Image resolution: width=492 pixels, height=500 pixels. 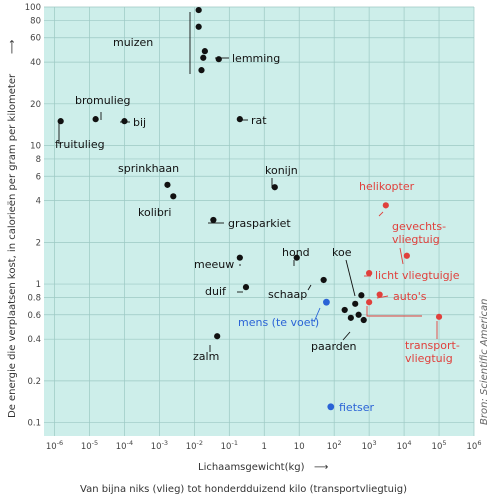 I want to click on y-tick-label: 60, so click(x=35, y=39).